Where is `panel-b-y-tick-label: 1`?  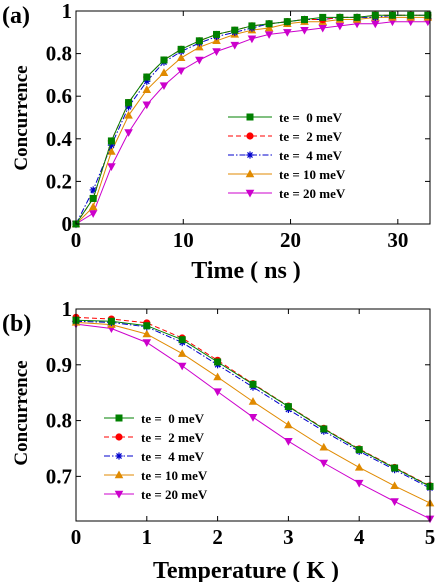 panel-b-y-tick-label: 1 is located at coordinates (67, 309).